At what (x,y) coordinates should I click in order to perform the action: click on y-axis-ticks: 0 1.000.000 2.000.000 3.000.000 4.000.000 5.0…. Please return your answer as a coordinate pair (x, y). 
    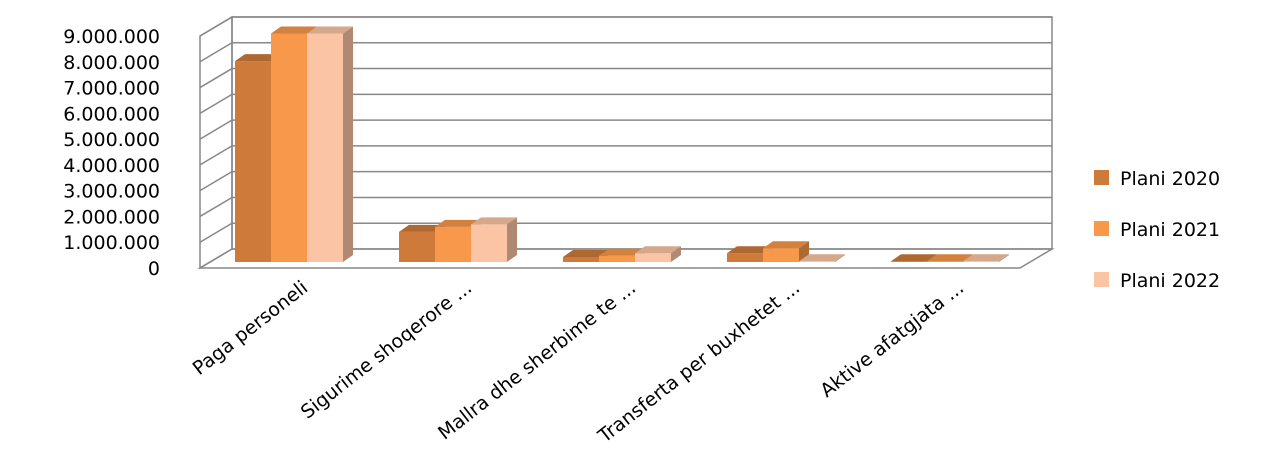
    Looking at the image, I should click on (111, 153).